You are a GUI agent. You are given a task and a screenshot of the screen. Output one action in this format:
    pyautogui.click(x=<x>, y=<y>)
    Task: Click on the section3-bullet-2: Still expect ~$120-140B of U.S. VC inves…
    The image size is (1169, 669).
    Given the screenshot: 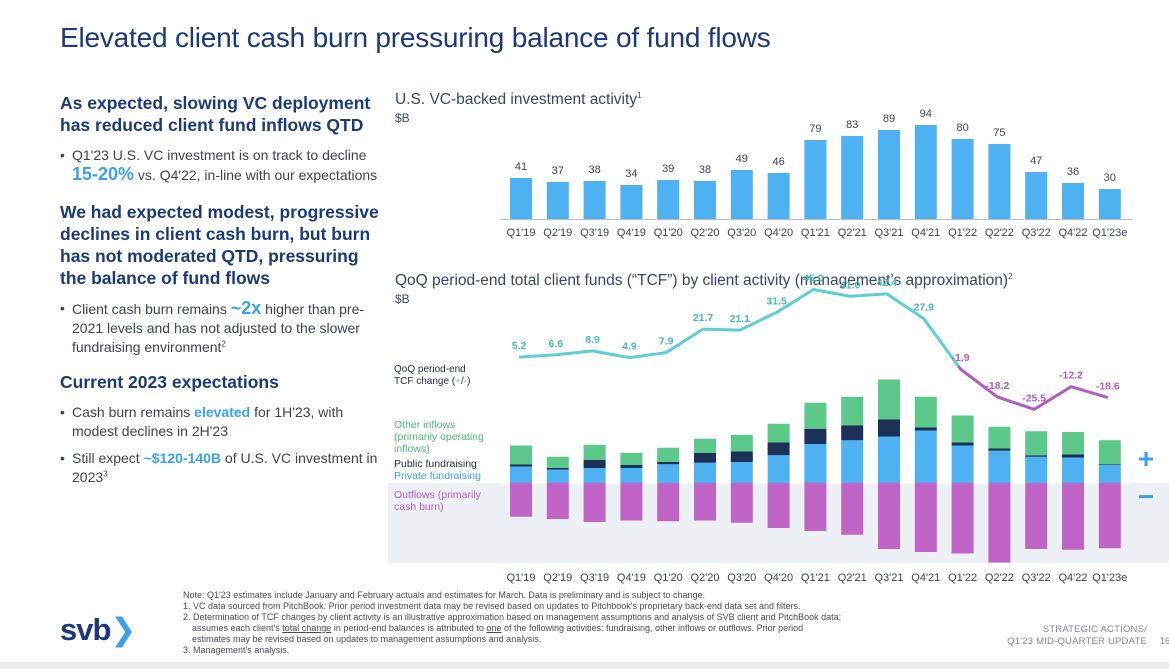 What is the action you would take?
    pyautogui.click(x=220, y=468)
    